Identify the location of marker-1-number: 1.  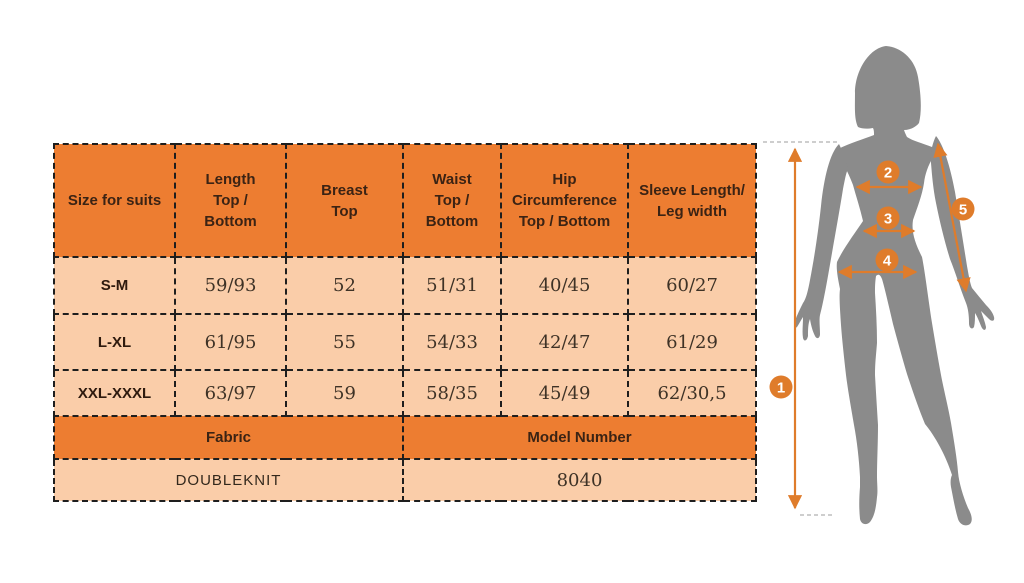
(781, 388).